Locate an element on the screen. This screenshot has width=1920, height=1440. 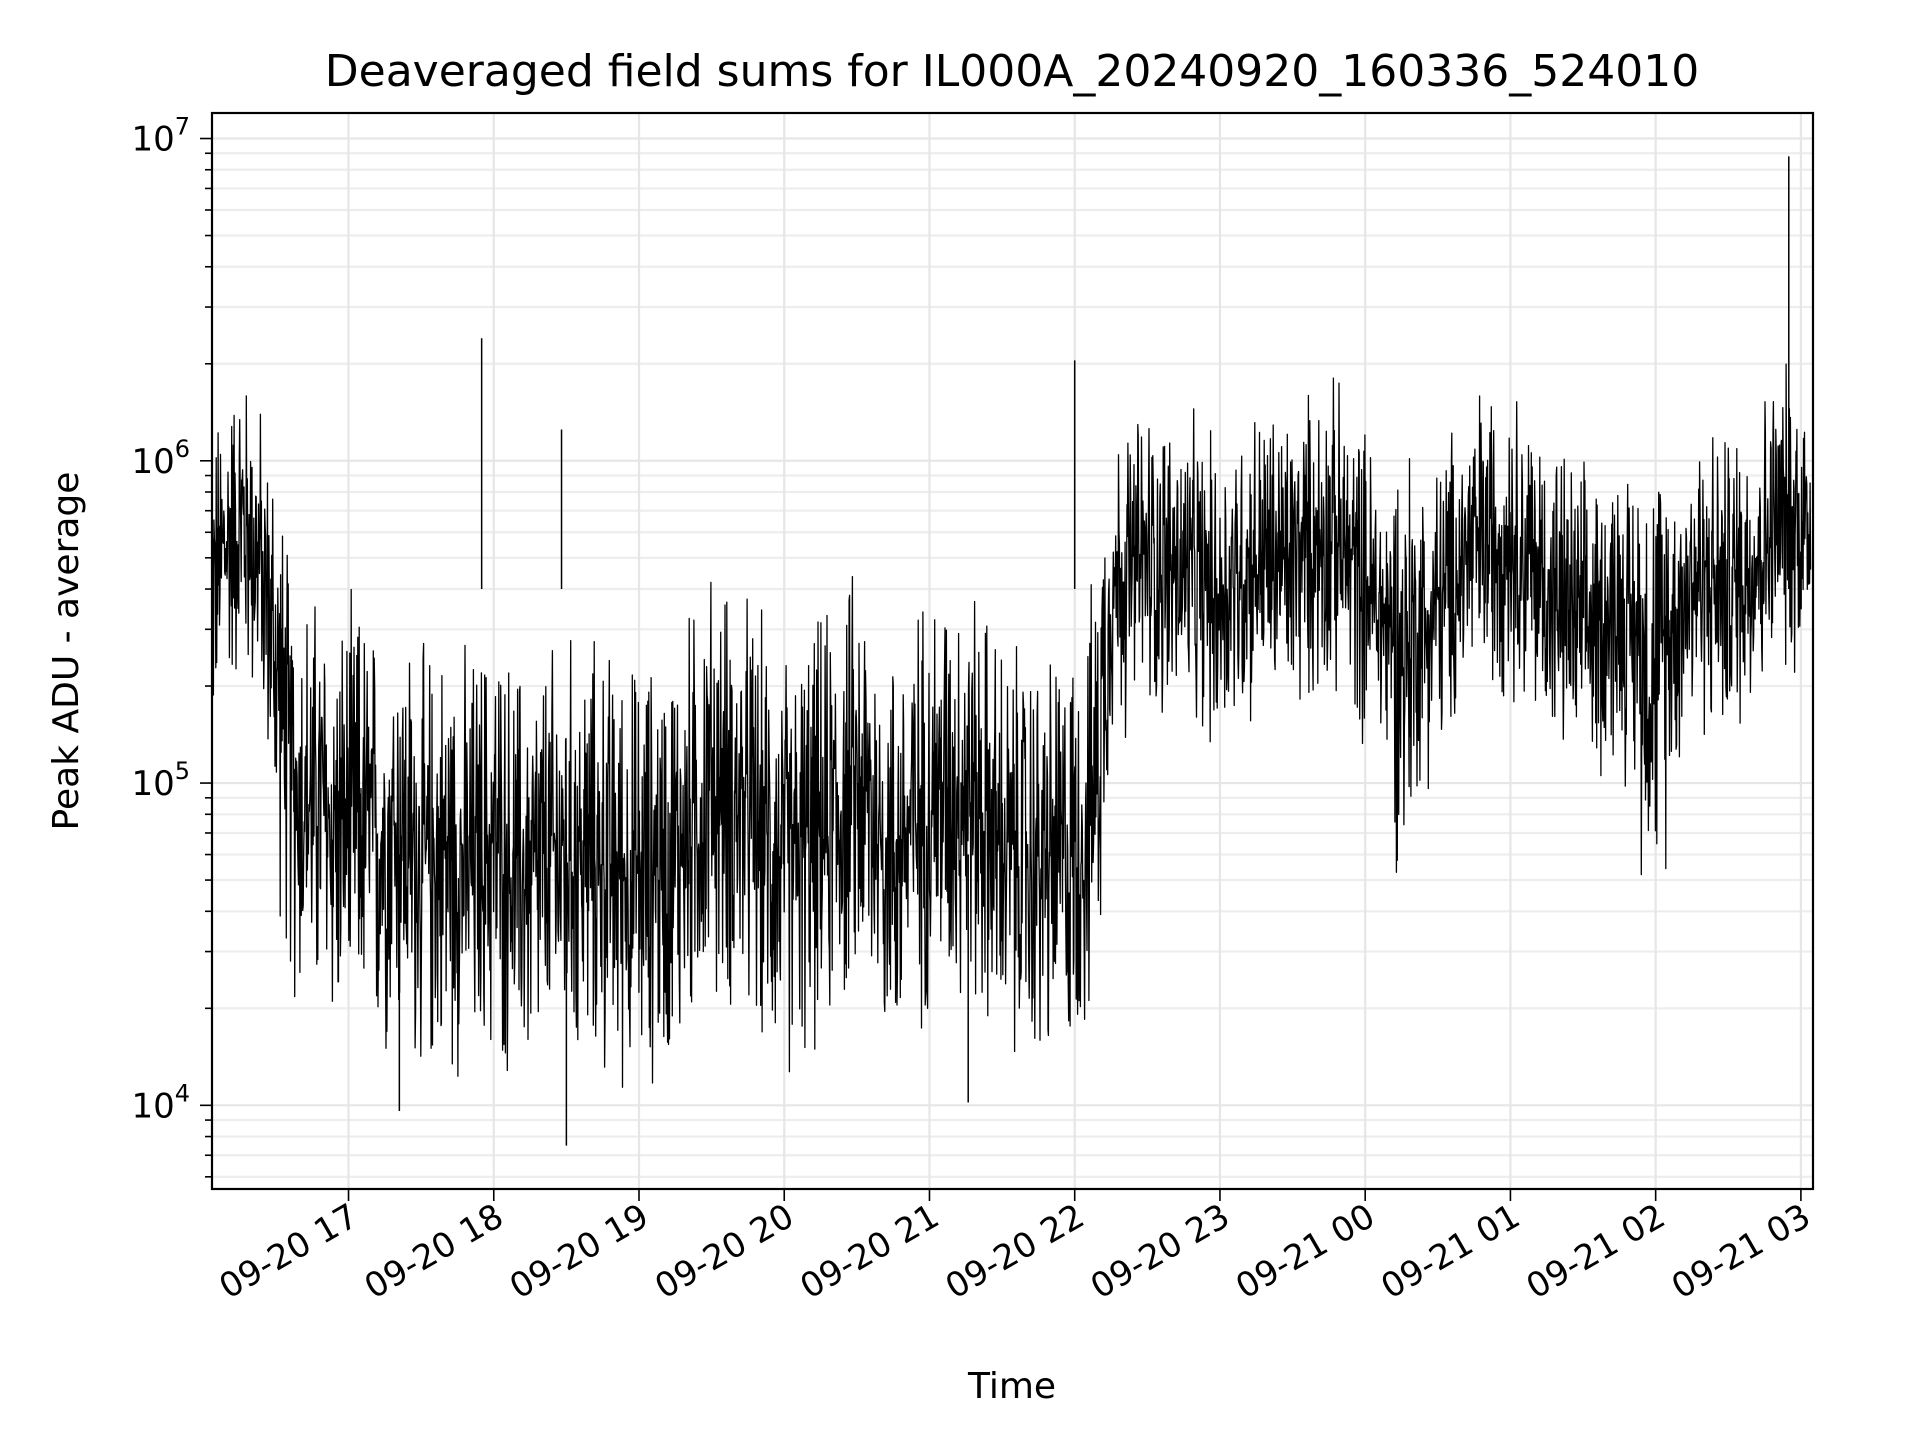
x-tick-label: 09-20 21 is located at coordinates (870, 1251).